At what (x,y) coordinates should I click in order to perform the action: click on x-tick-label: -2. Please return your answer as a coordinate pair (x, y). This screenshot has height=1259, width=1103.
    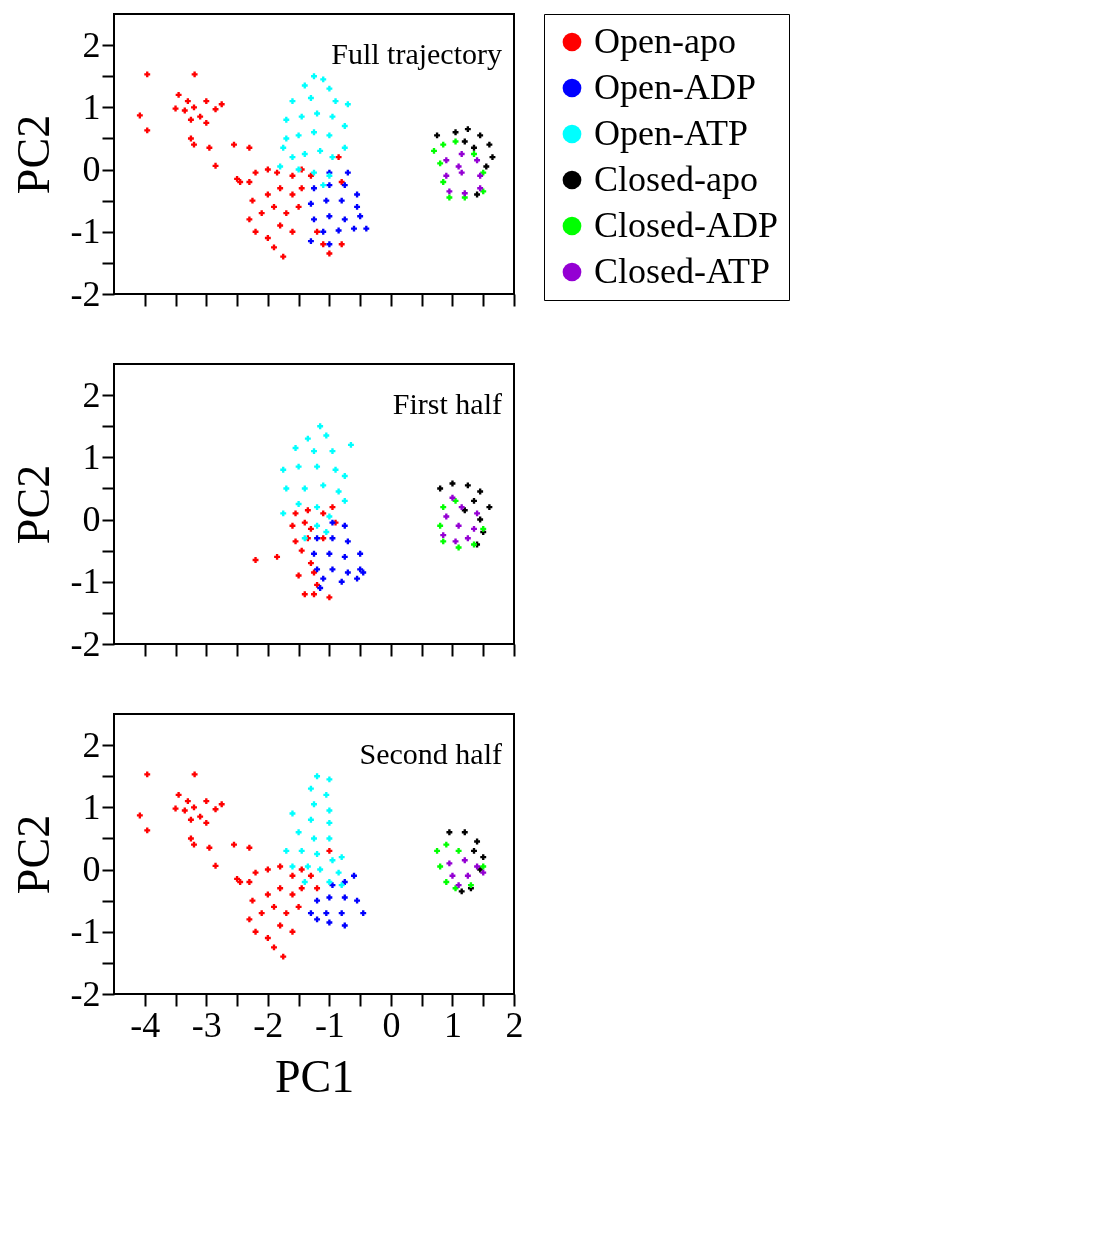
    Looking at the image, I should click on (268, 1024).